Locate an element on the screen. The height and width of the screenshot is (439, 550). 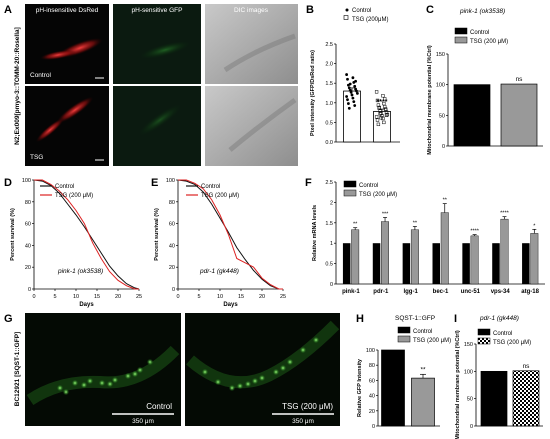
strain-label: pink-1 (ok3538) is located at coordinates (482, 11).